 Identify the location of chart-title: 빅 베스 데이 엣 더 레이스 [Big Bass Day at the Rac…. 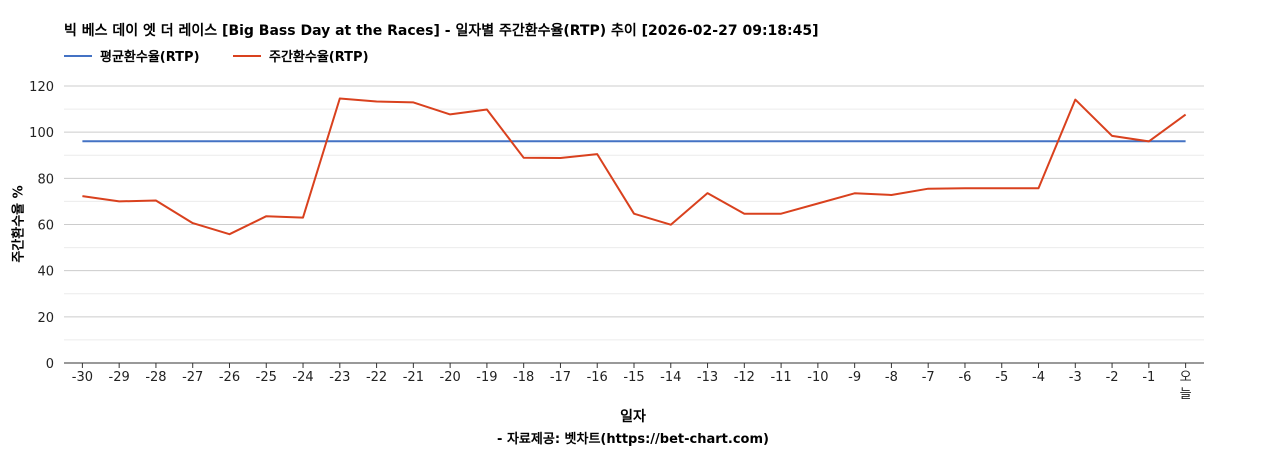
(441, 31).